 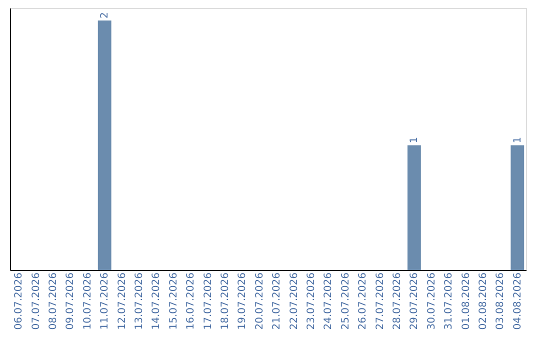 I want to click on x-tick-label: 08.07.2026, so click(x=53, y=301).